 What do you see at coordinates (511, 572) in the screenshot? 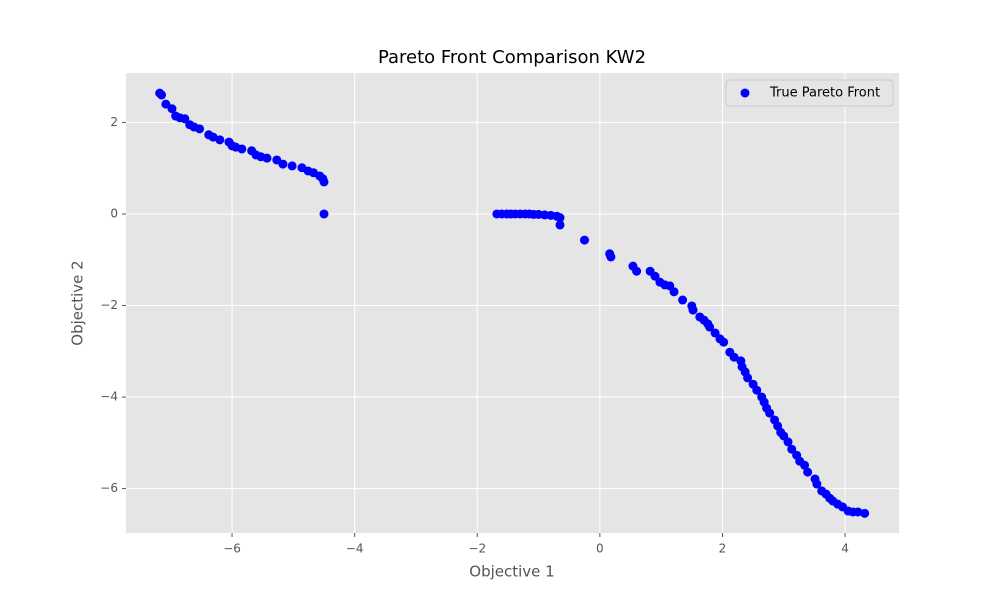
I see `x-axis-label: Objective 1` at bounding box center [511, 572].